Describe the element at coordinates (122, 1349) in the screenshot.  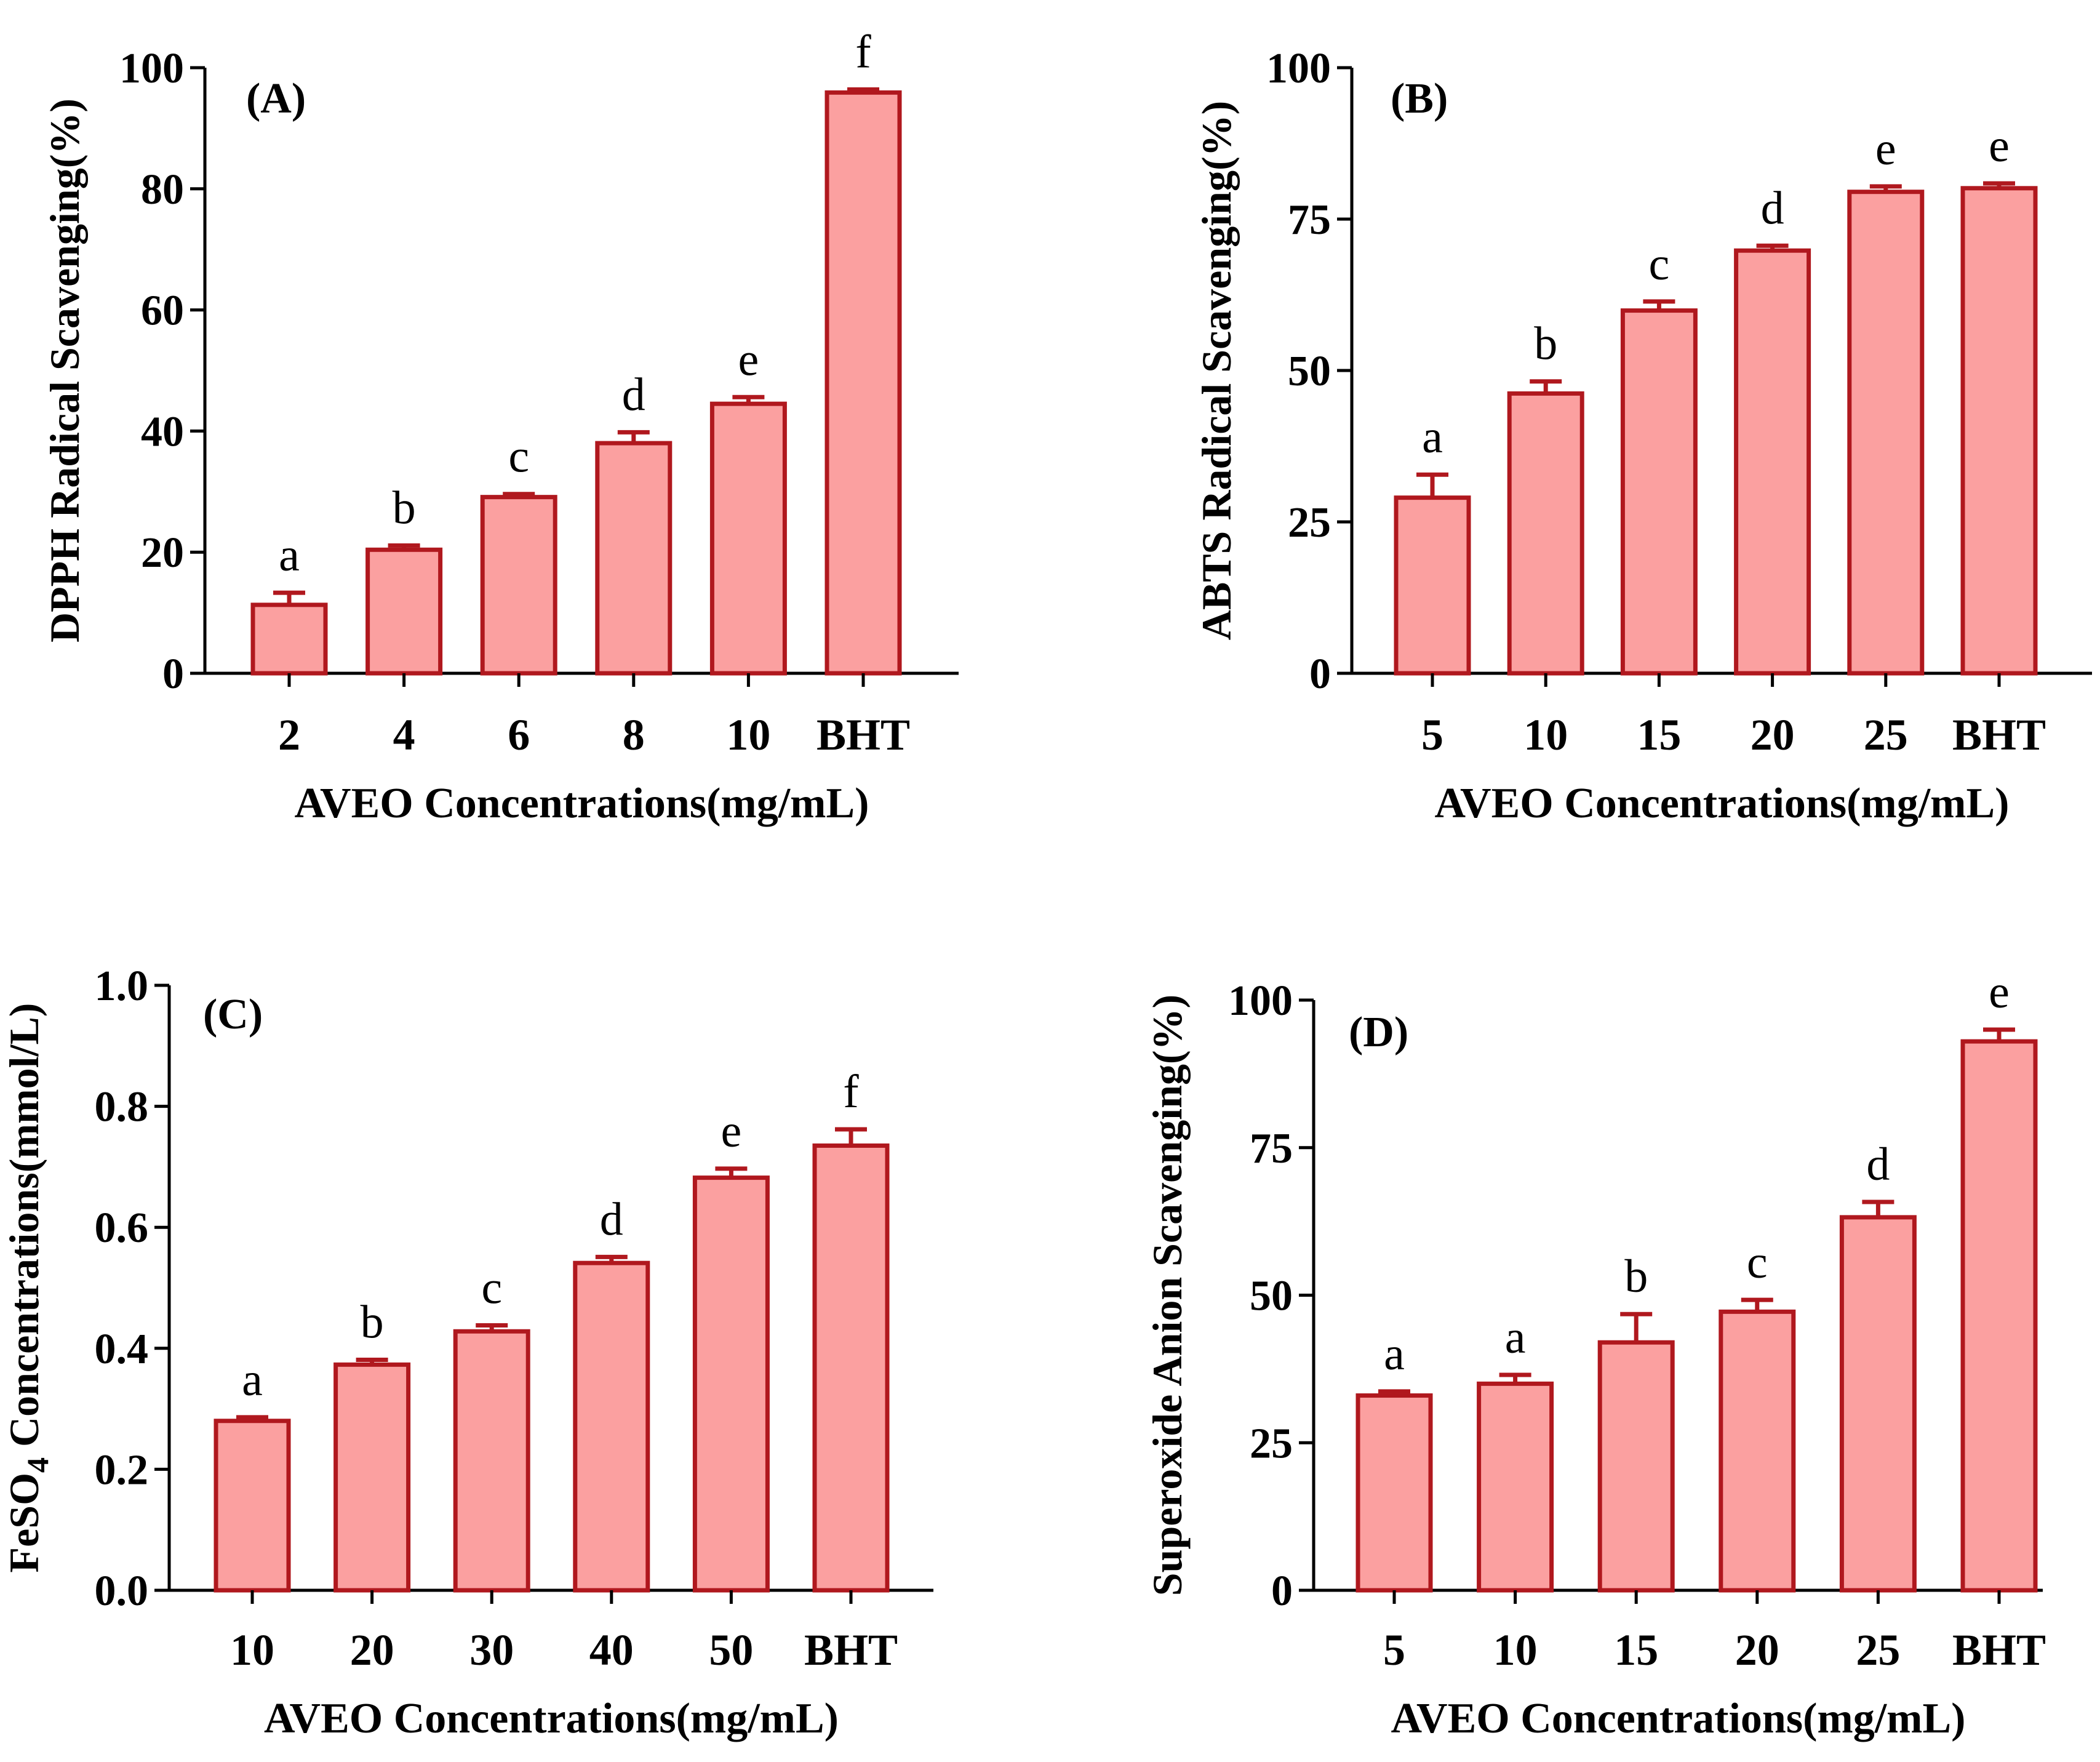
I see `y-tick-label: 0.4` at that location.